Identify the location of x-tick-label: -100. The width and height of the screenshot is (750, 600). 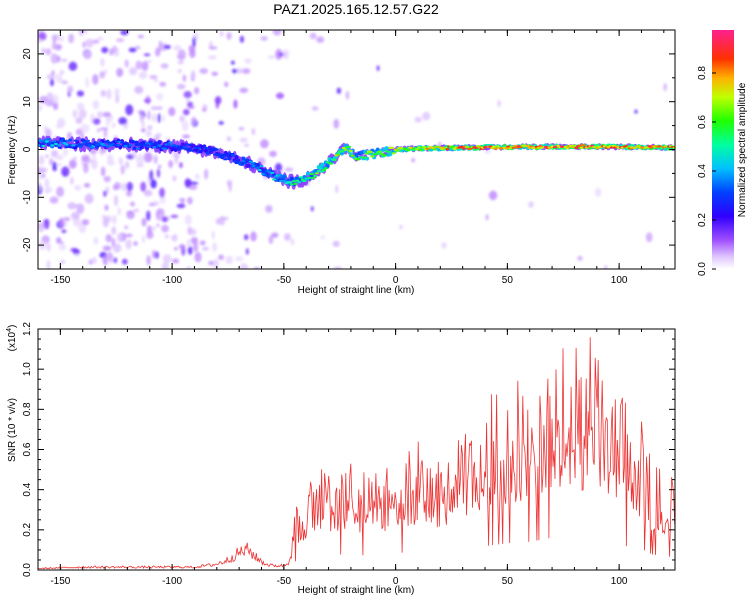
(172, 581).